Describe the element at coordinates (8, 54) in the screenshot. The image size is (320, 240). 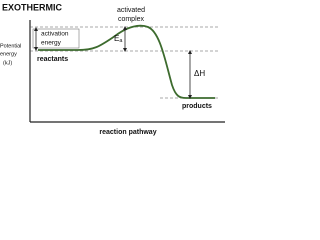
I see `y-axis-label: energy` at that location.